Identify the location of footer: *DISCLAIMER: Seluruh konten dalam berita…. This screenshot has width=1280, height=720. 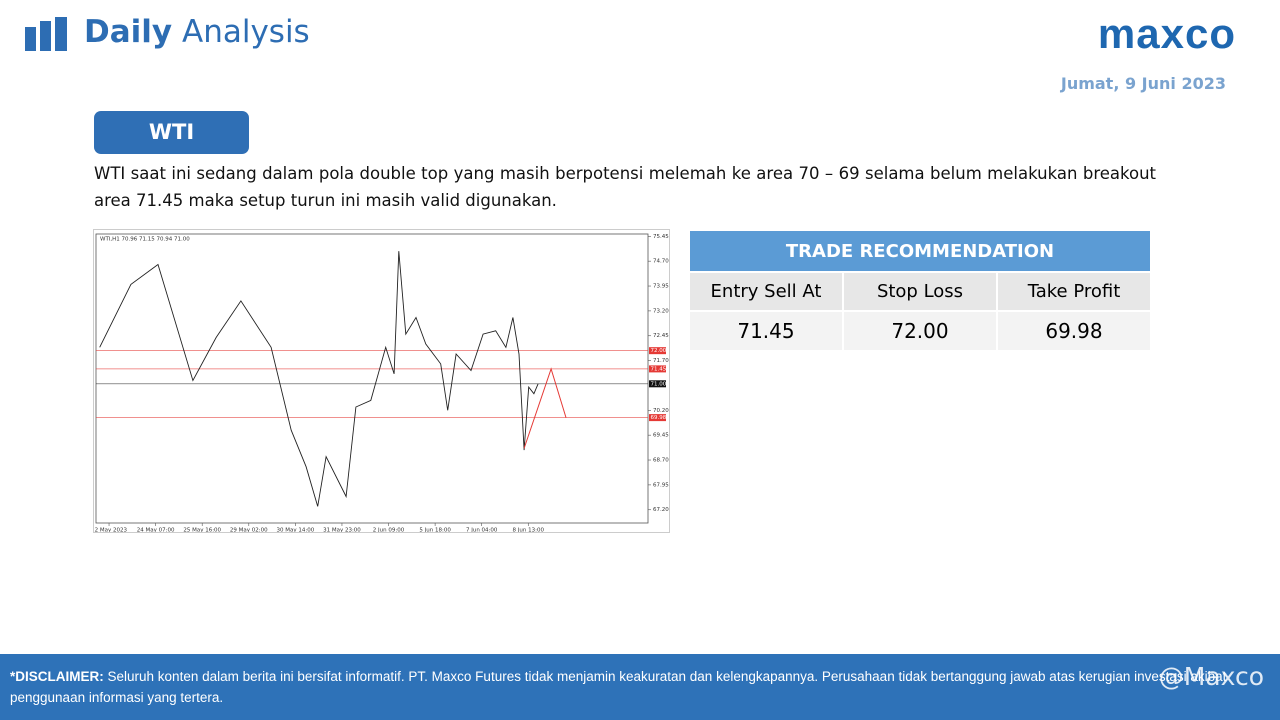
(640, 687).